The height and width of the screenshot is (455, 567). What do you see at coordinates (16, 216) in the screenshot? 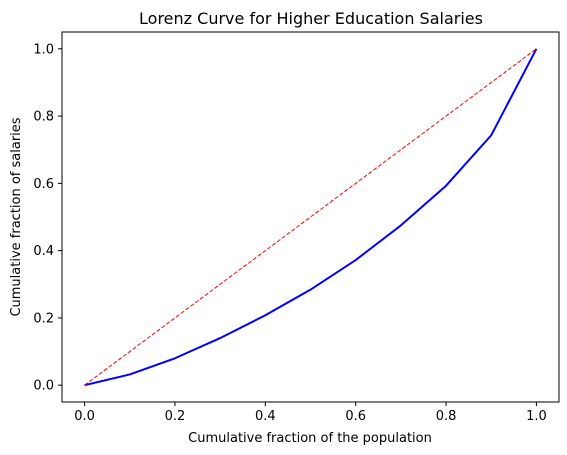
I see `y-axis-label: Cumulative fraction of salaries` at bounding box center [16, 216].